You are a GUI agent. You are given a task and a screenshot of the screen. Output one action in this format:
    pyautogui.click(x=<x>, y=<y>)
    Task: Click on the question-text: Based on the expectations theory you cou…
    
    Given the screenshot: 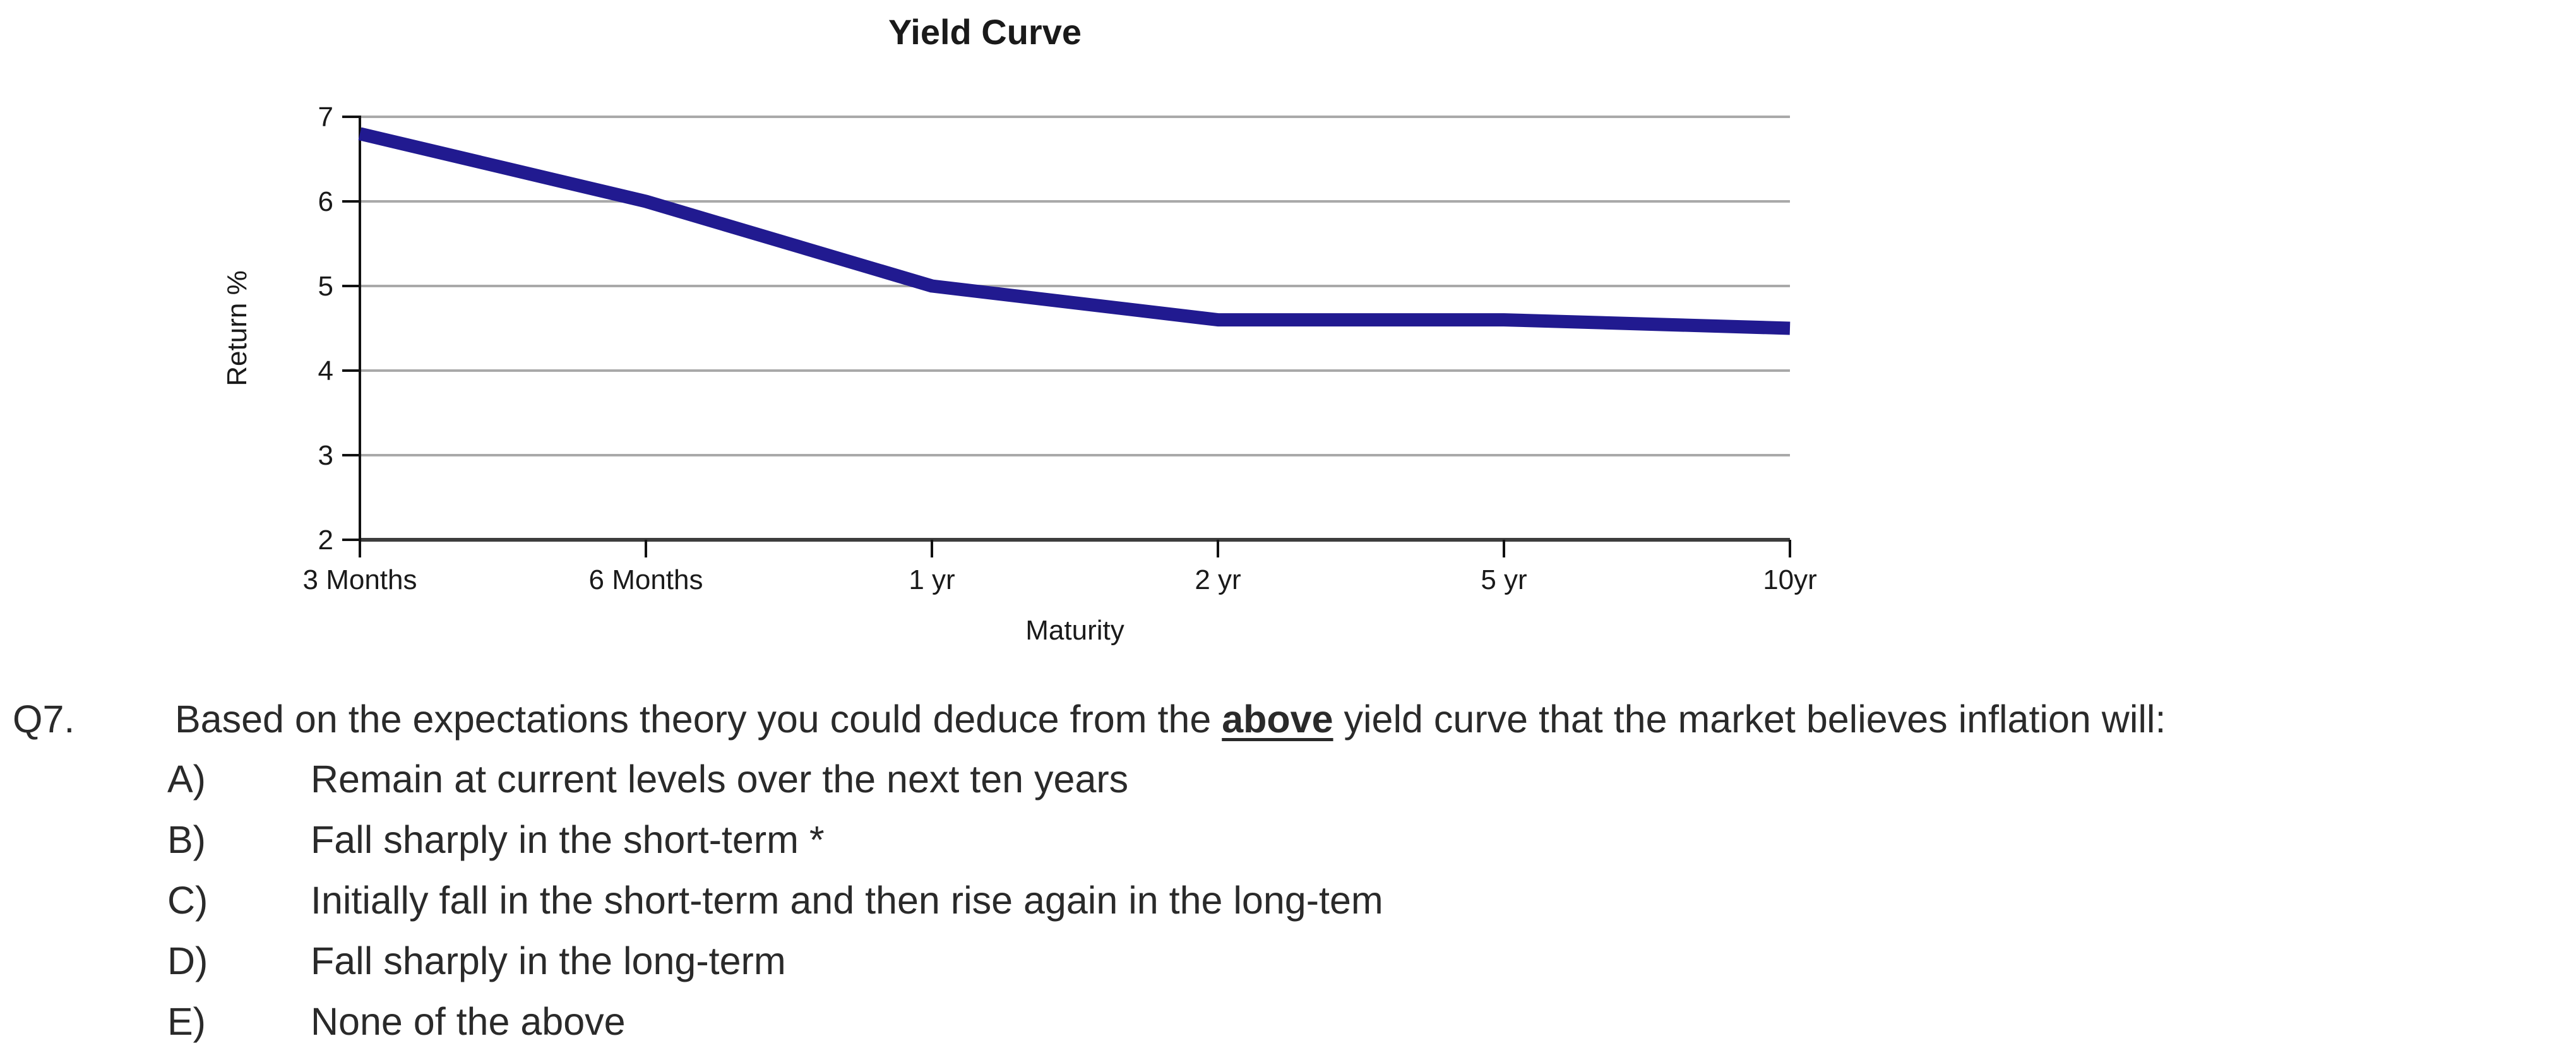 What is the action you would take?
    pyautogui.click(x=1170, y=719)
    